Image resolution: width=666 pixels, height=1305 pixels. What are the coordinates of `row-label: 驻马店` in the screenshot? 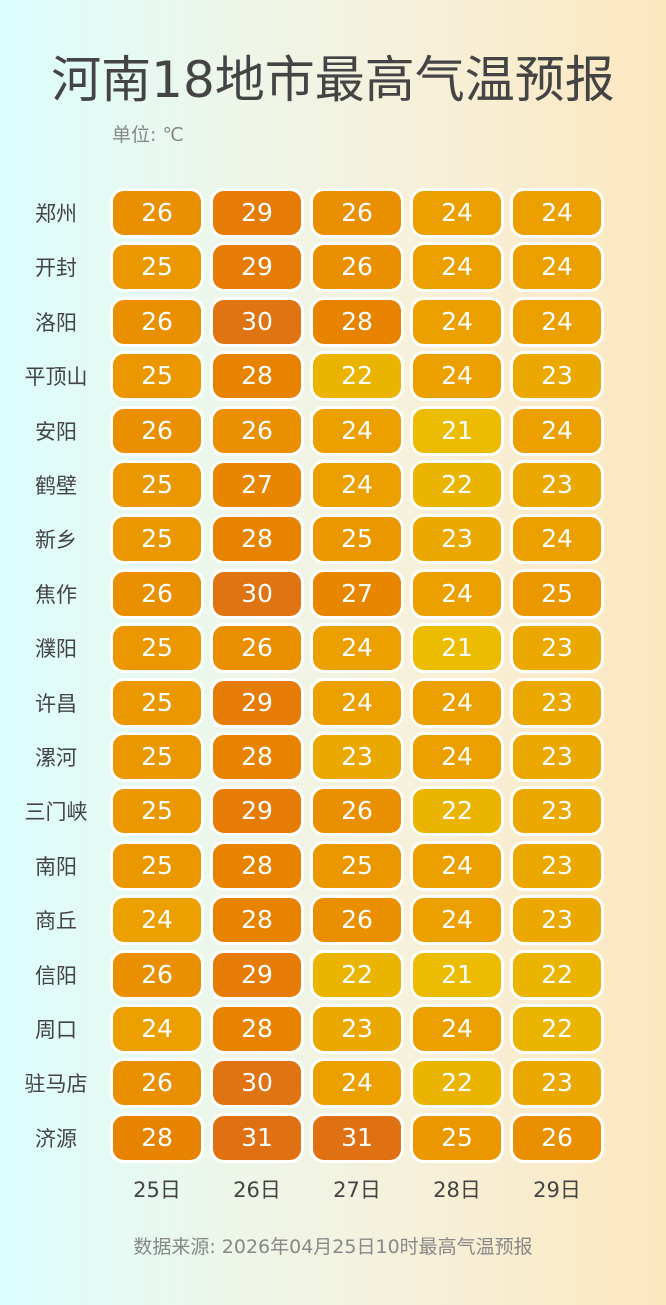 It's located at (56, 1084).